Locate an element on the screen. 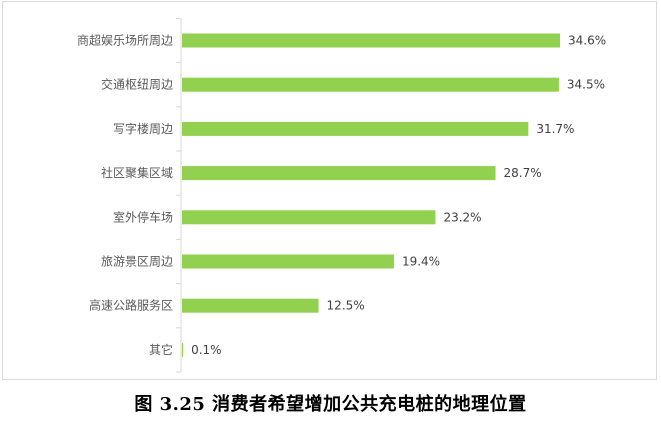  value-label: 31.7% is located at coordinates (555, 129).